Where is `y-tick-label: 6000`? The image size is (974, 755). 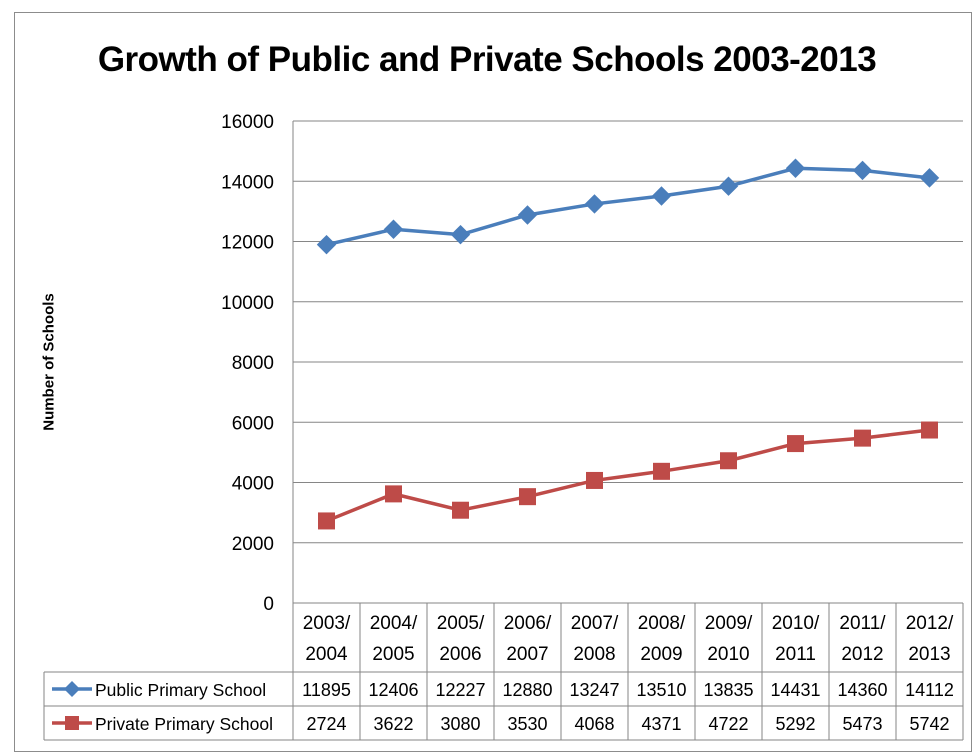
y-tick-label: 6000 is located at coordinates (253, 423).